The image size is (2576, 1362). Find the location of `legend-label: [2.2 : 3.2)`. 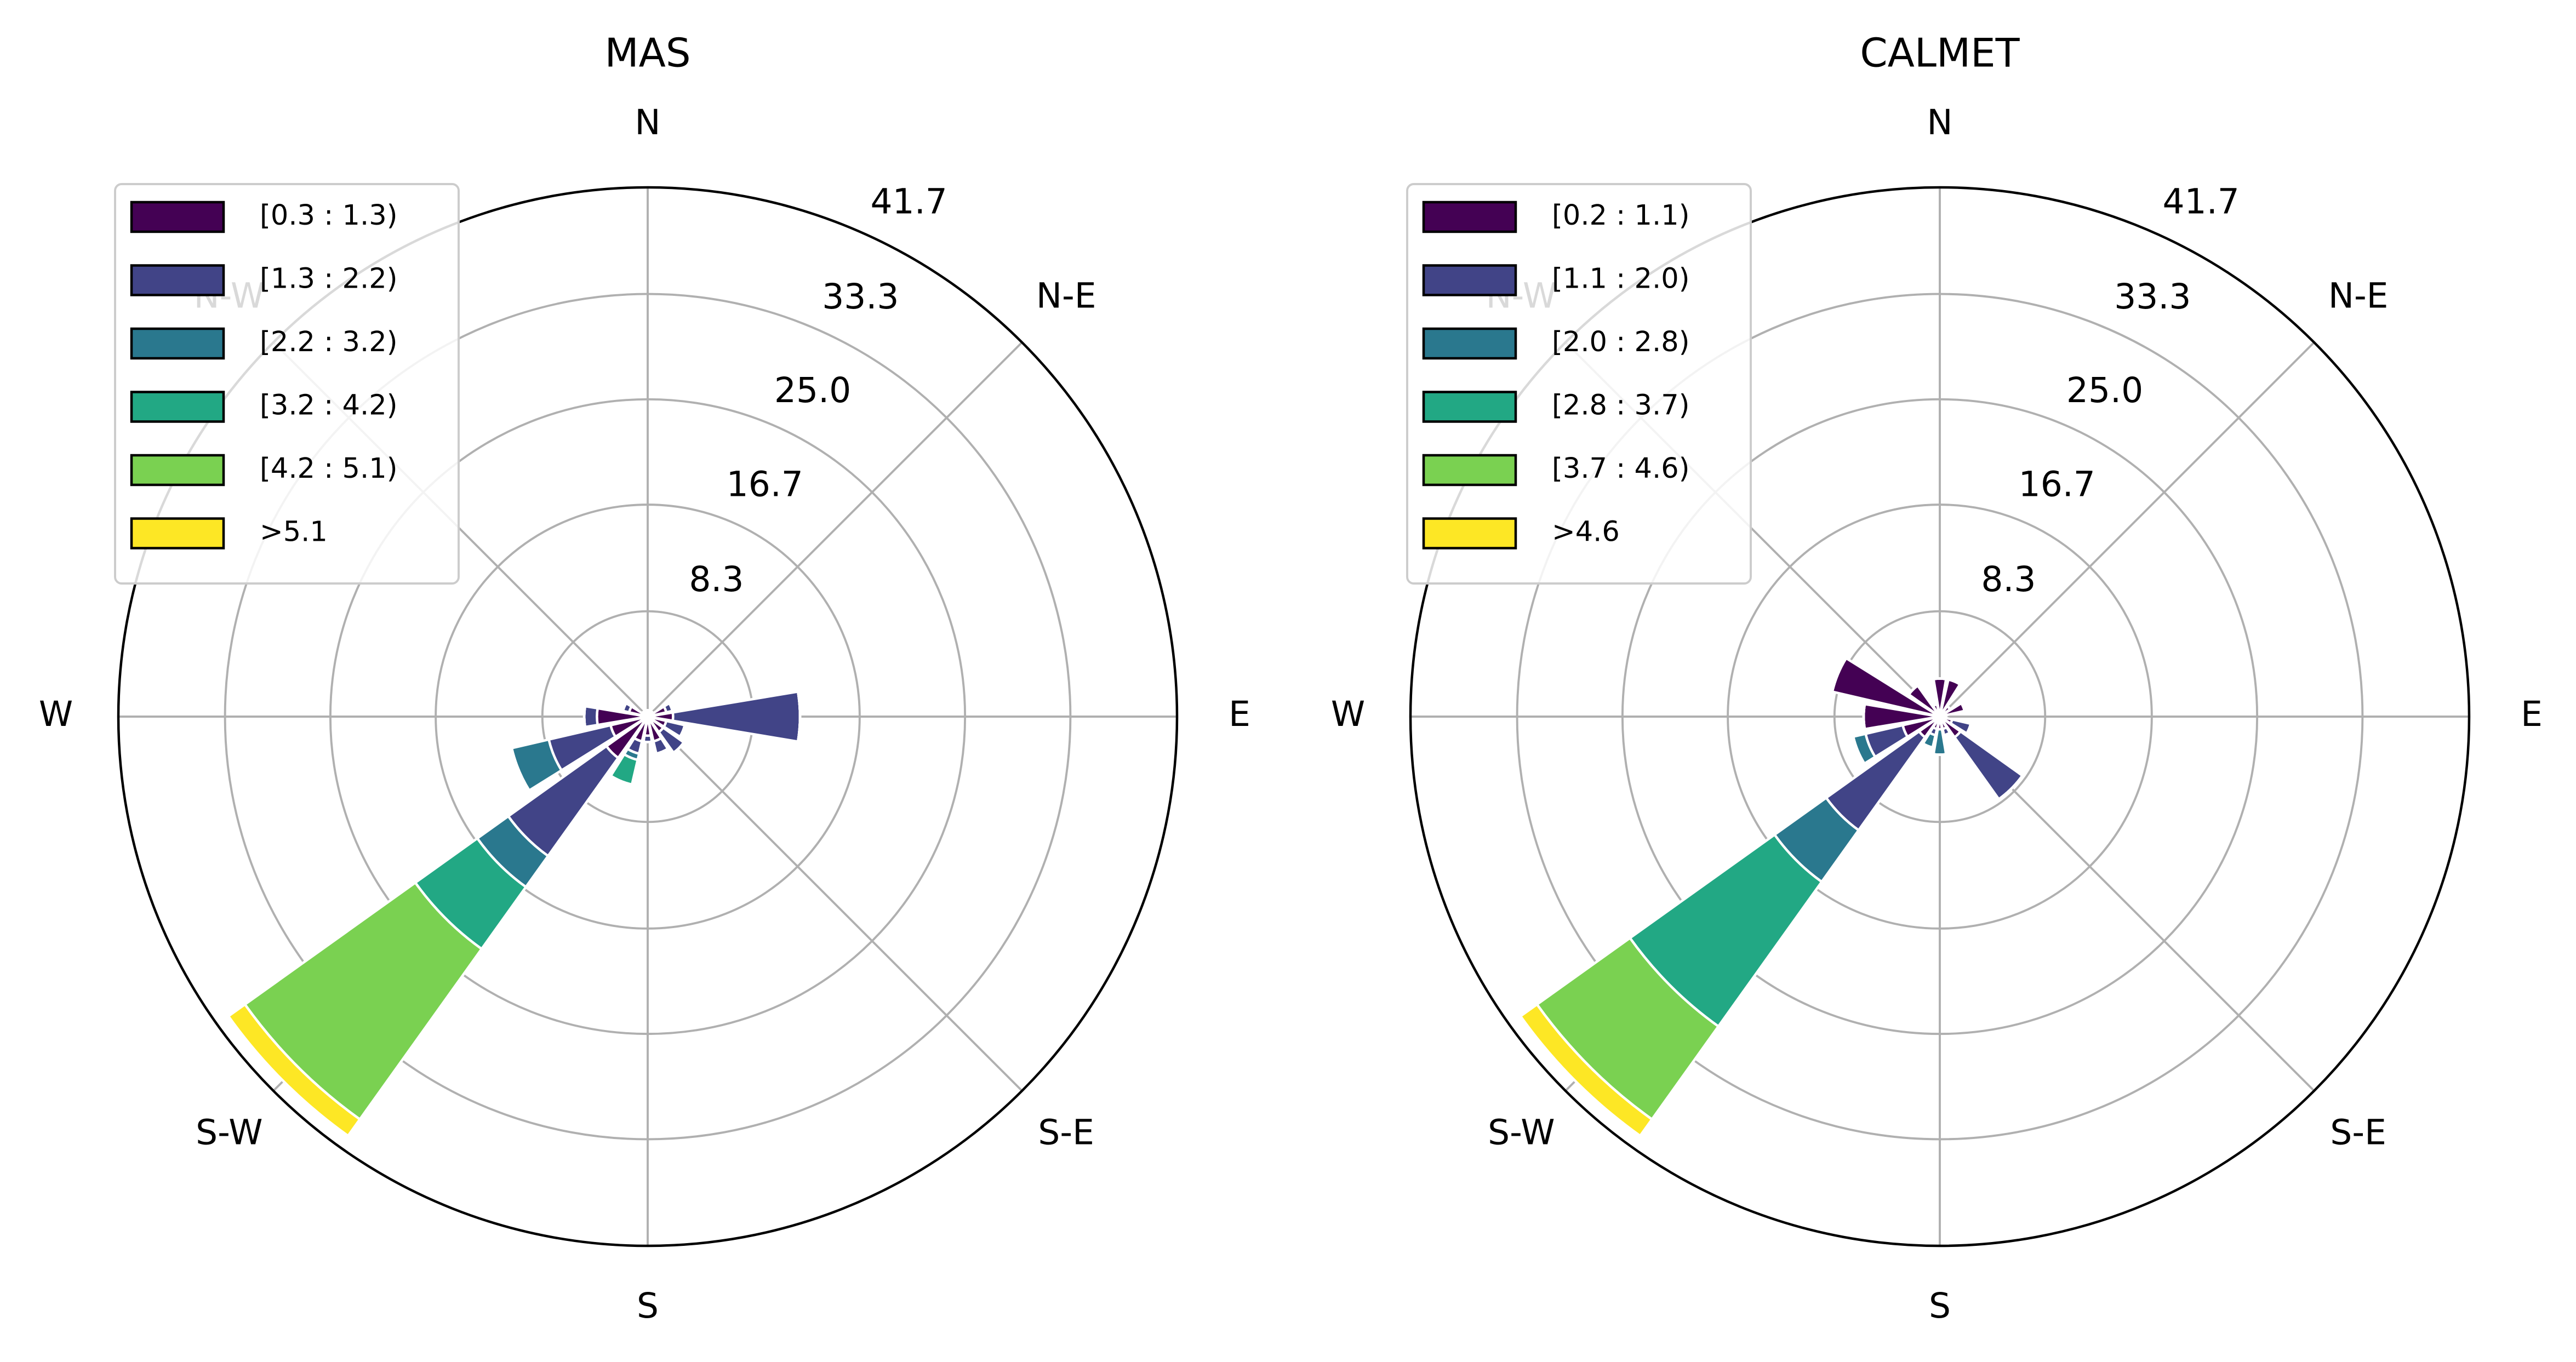

legend-label: [2.2 : 3.2) is located at coordinates (329, 342).